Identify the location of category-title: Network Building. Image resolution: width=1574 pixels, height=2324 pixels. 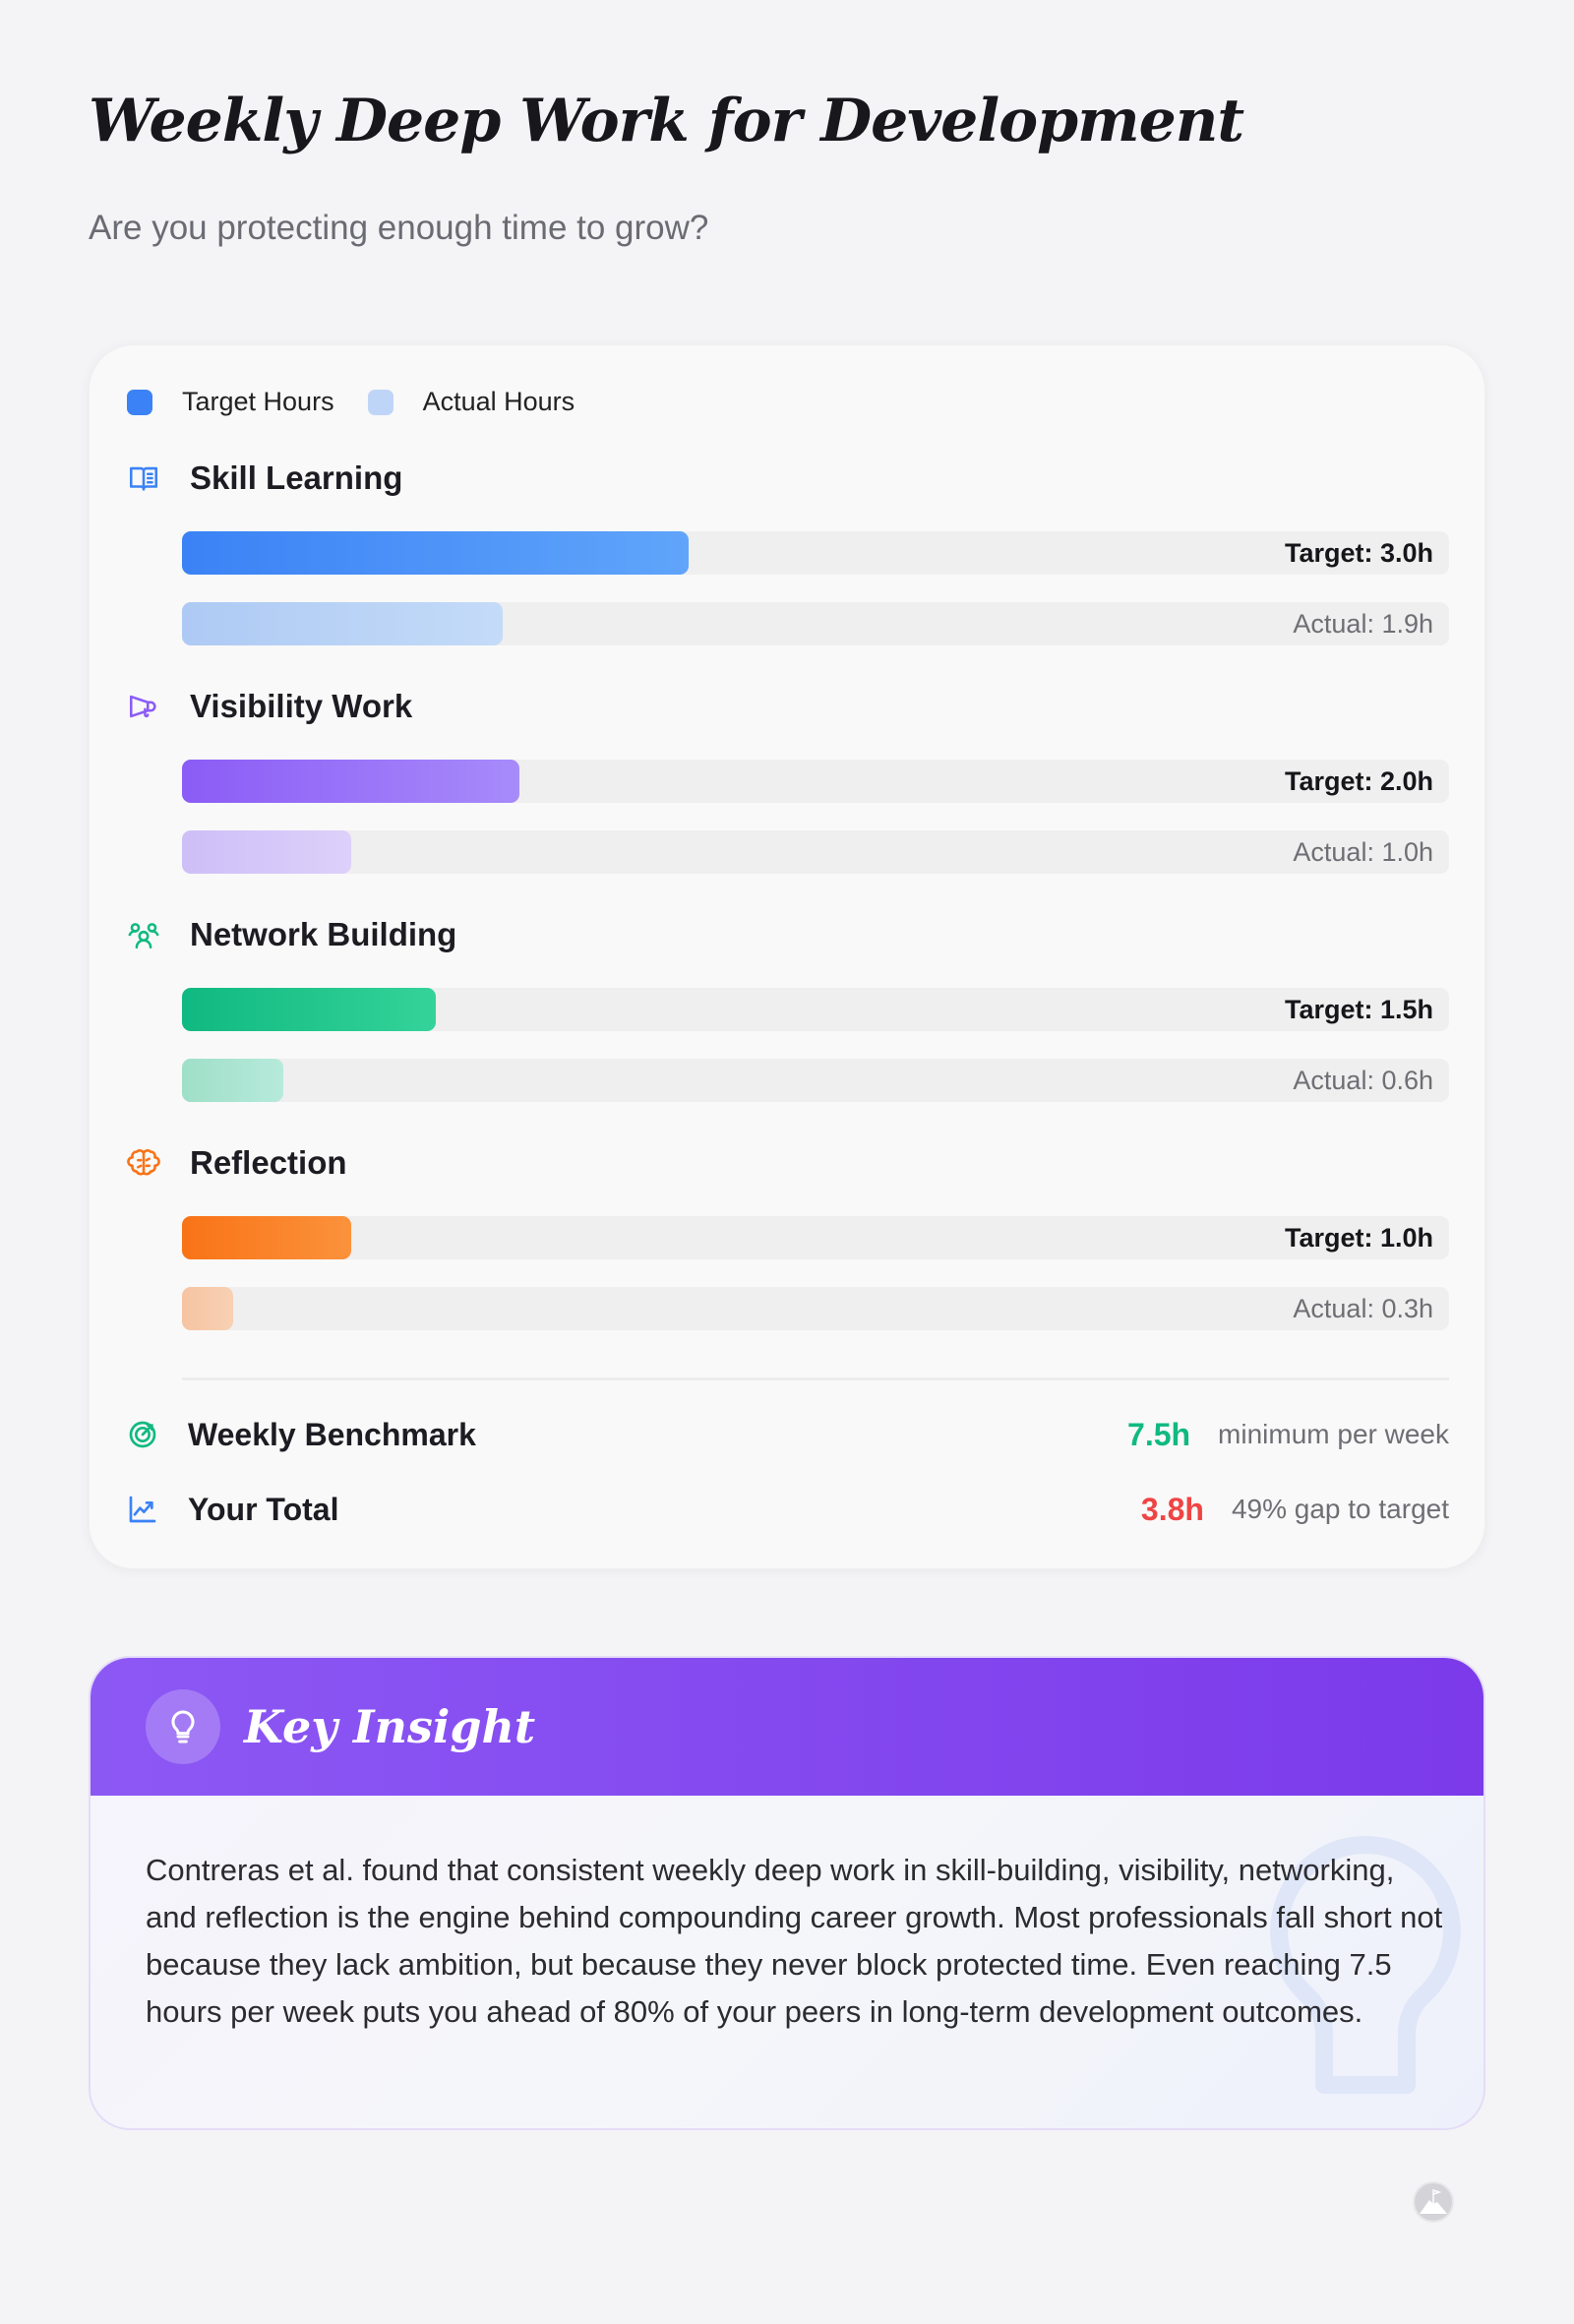
(323, 934).